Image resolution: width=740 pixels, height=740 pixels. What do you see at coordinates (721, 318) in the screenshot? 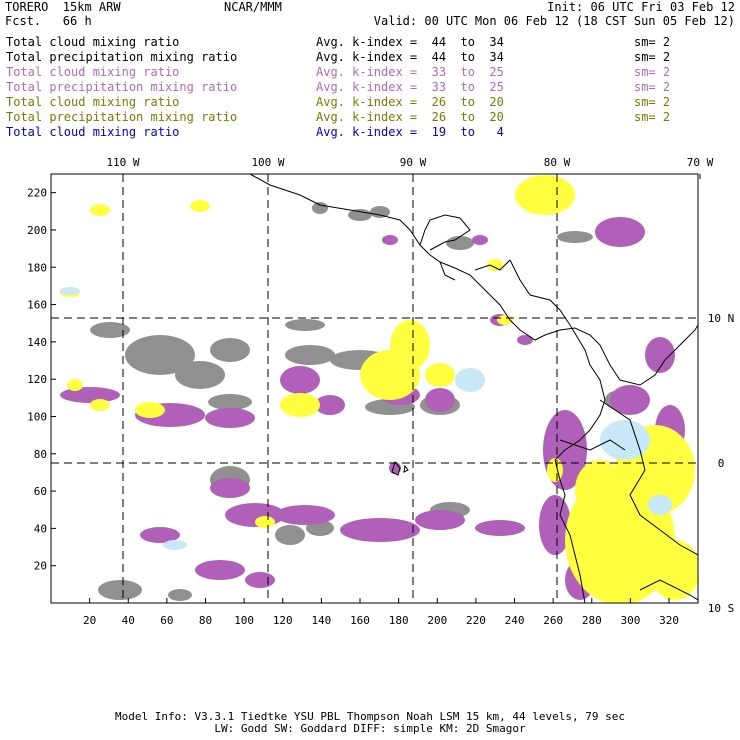
I see `latitude-label: 10 N` at bounding box center [721, 318].